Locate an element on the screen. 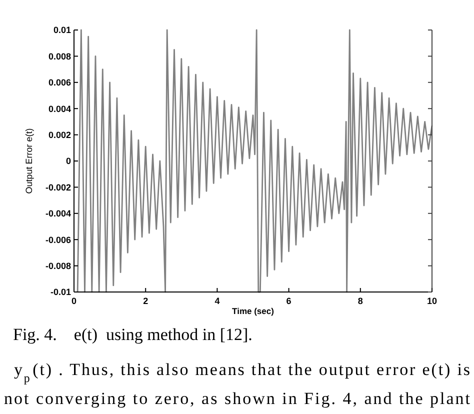  y-tick-label: 0.01 is located at coordinates (62, 30).